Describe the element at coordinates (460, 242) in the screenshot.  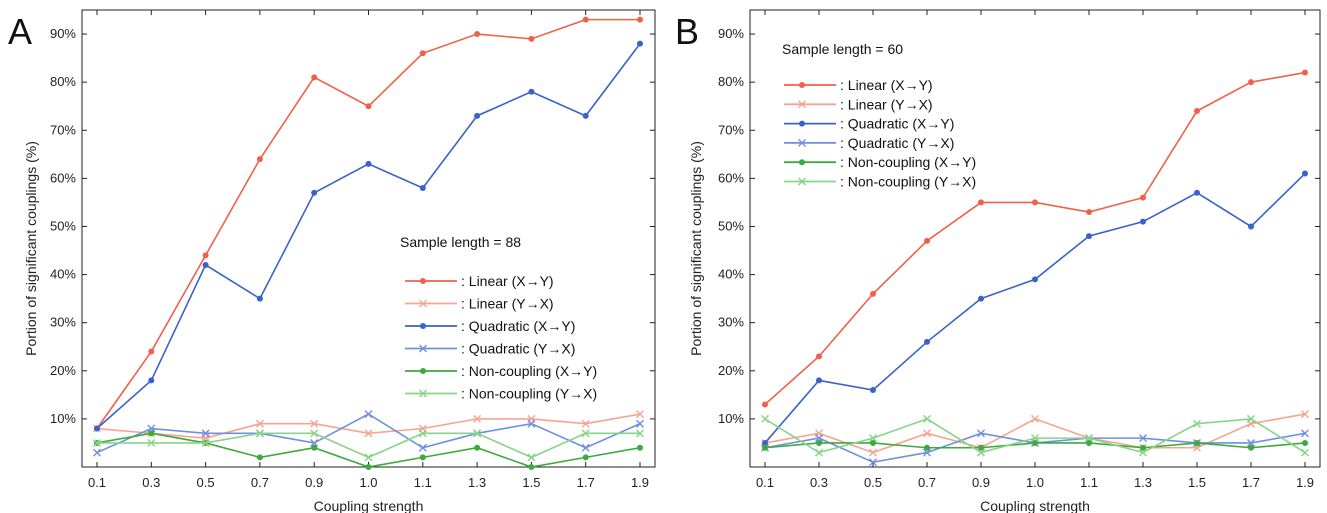
I see `legend-title: Sample length = 88` at that location.